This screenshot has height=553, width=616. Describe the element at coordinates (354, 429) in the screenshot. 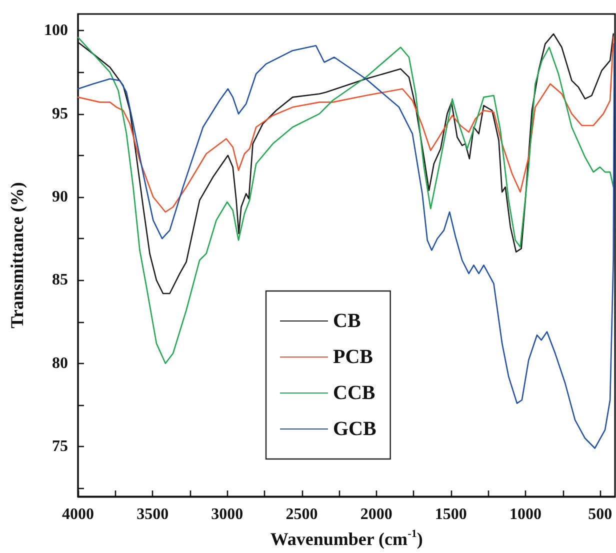

I see `legend-label: GCB` at that location.